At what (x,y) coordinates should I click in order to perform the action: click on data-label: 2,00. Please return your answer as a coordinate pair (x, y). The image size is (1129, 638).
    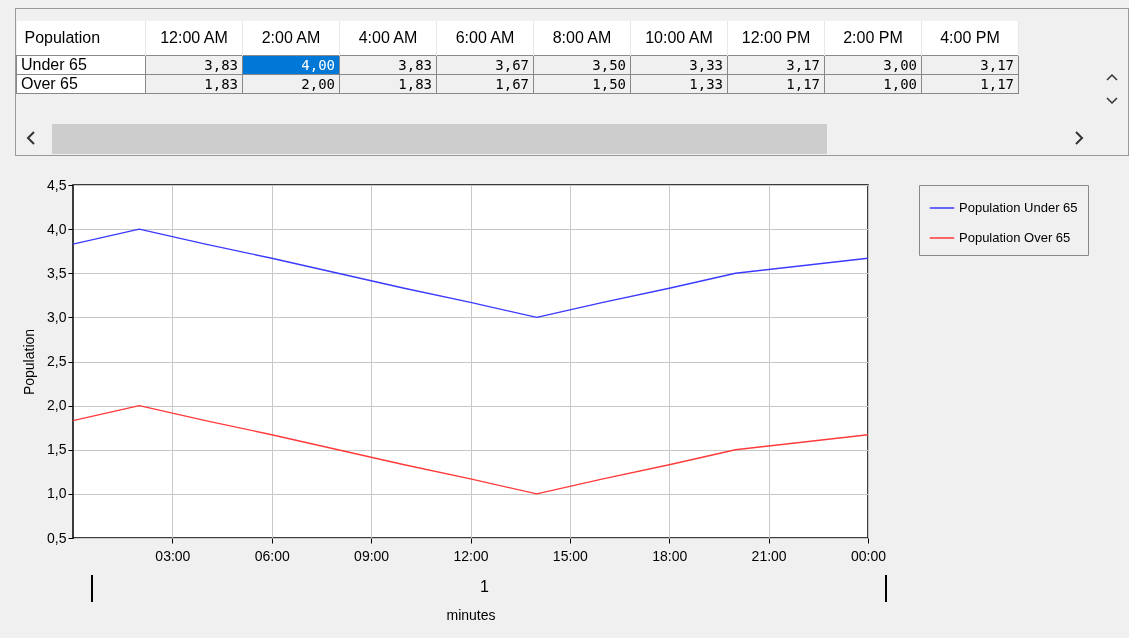
    Looking at the image, I should click on (291, 84).